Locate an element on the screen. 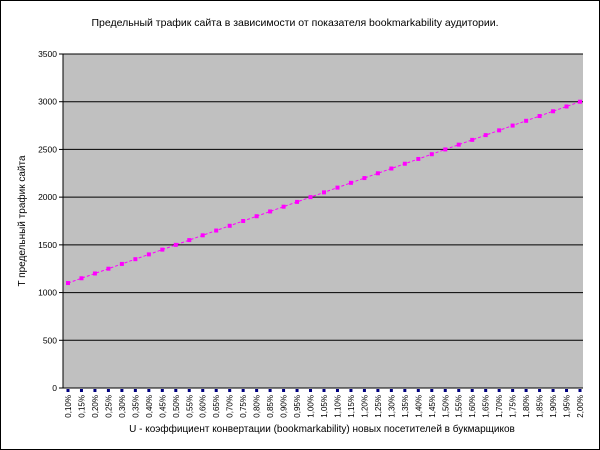 This screenshot has height=450, width=600. y-tick-label: 0 is located at coordinates (54, 388).